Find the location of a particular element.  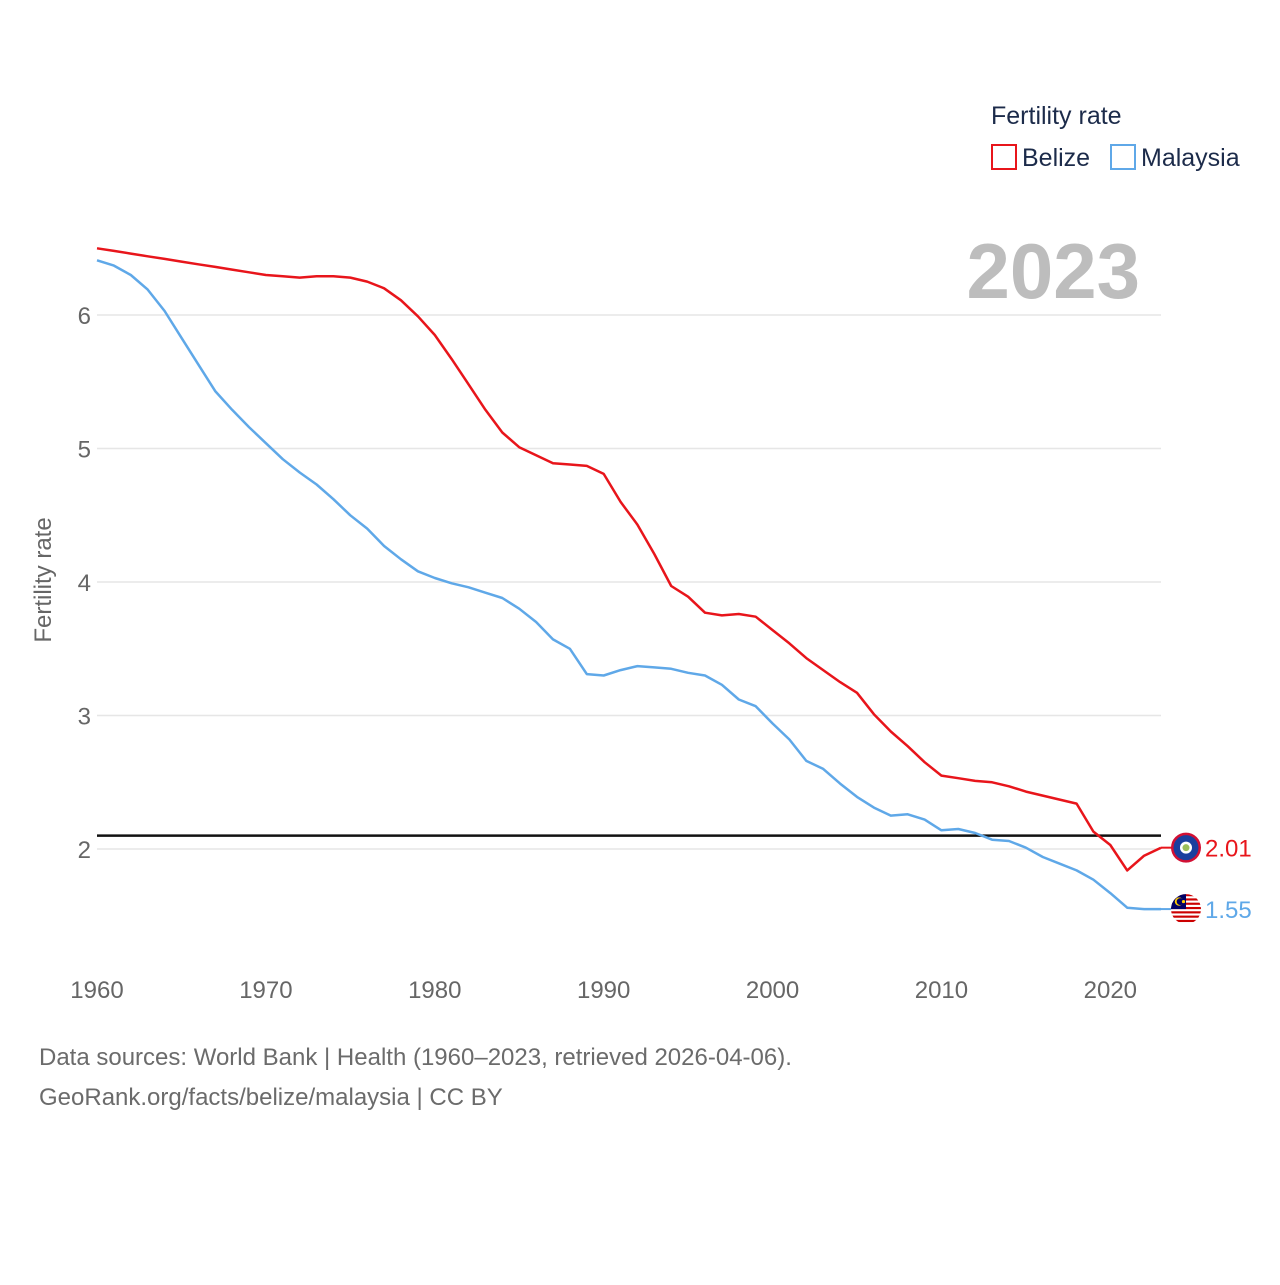

malaysia-flag-icon is located at coordinates (1186, 909).